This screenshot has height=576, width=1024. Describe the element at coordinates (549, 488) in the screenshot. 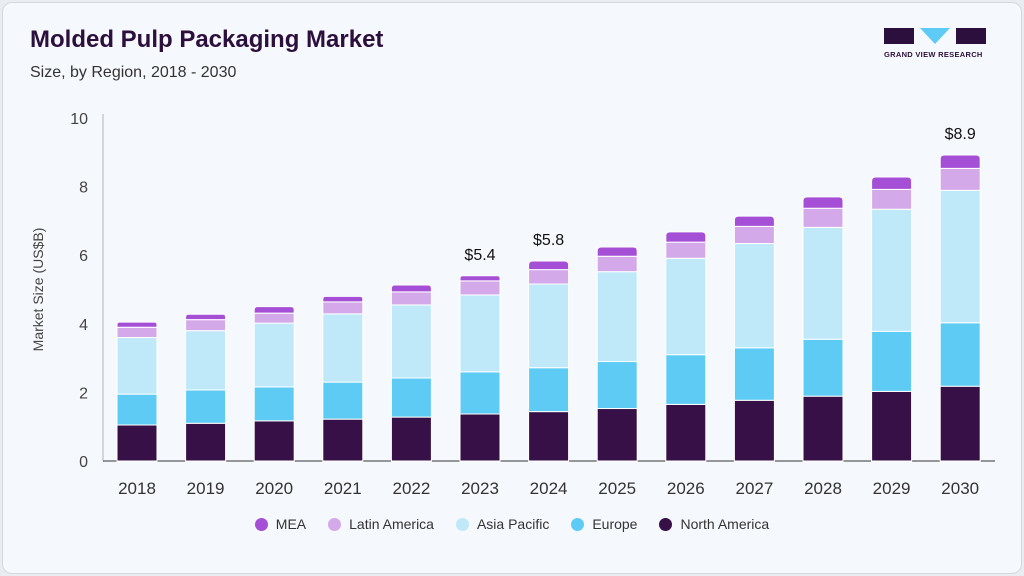

I see `x-tick-label: 2024` at that location.